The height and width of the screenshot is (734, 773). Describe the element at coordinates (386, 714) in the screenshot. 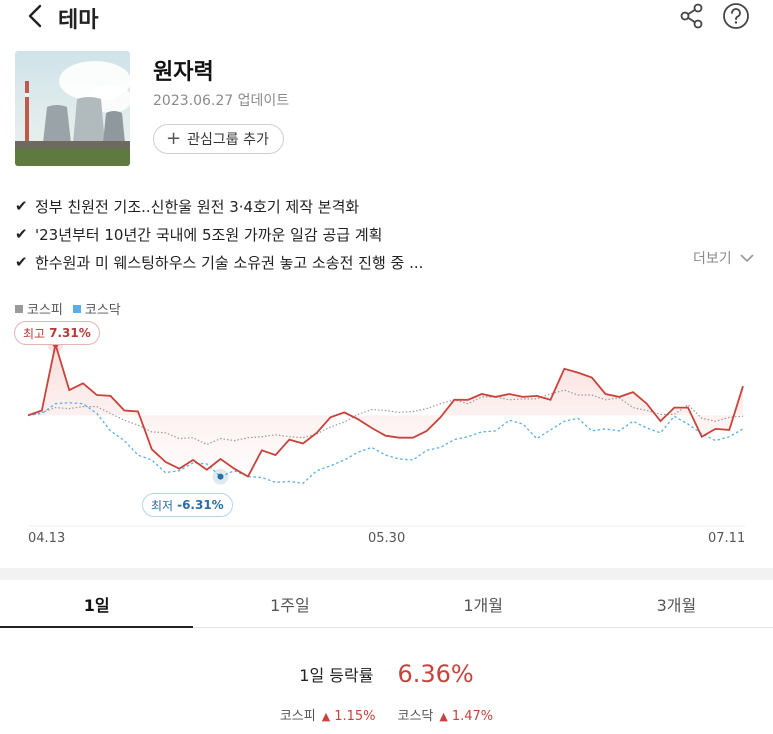

I see `index-change-row: 코스피 ▲ 1.15% 코스닥 ▲ 1.47%` at that location.